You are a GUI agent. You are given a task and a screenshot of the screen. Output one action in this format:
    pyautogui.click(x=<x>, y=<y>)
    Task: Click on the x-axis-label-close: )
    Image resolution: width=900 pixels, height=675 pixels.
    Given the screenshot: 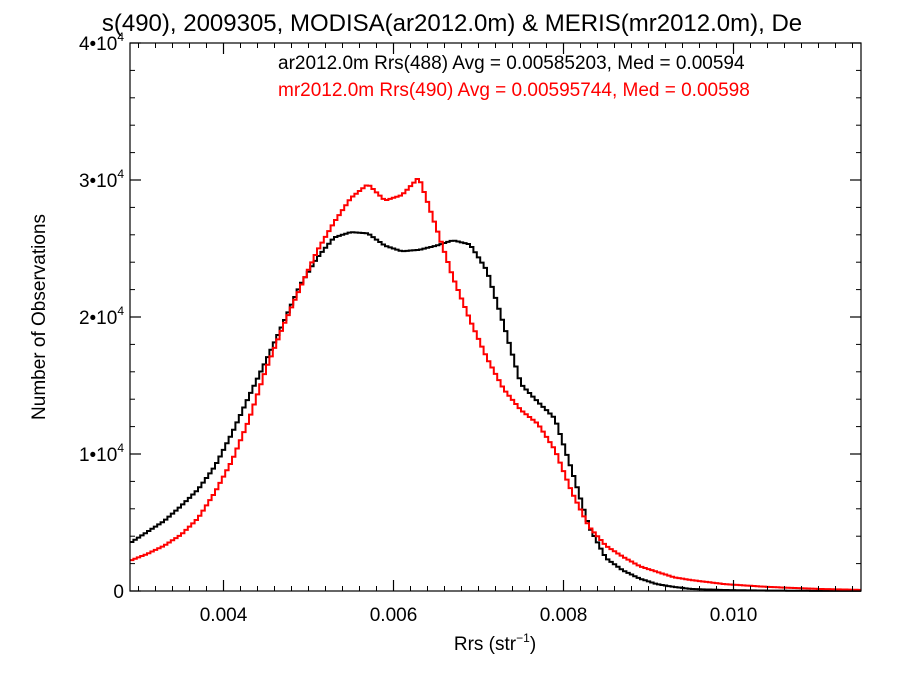 What is the action you would take?
    pyautogui.click(x=533, y=644)
    